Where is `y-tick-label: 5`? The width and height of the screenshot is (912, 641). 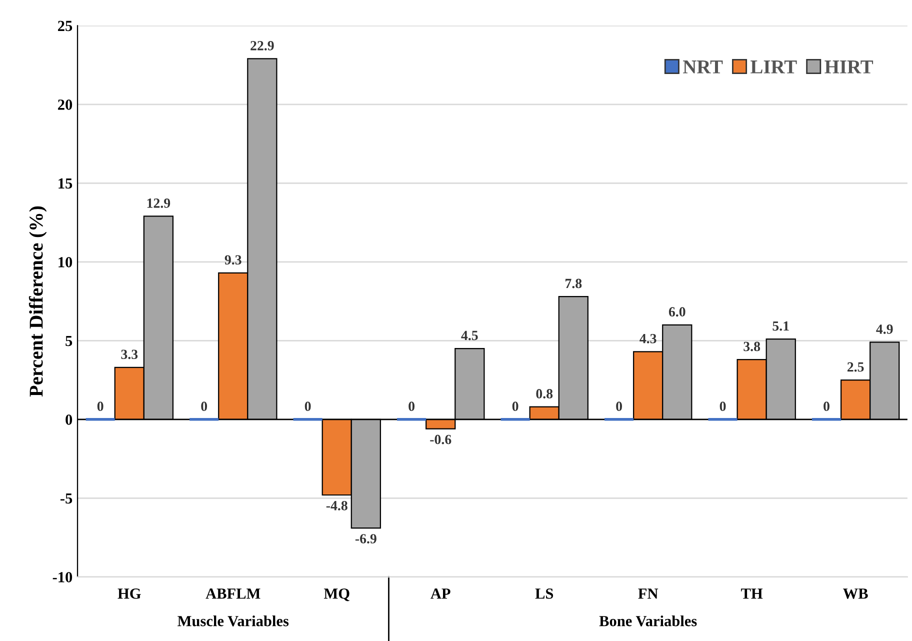 y-tick-label: 5 is located at coordinates (69, 341).